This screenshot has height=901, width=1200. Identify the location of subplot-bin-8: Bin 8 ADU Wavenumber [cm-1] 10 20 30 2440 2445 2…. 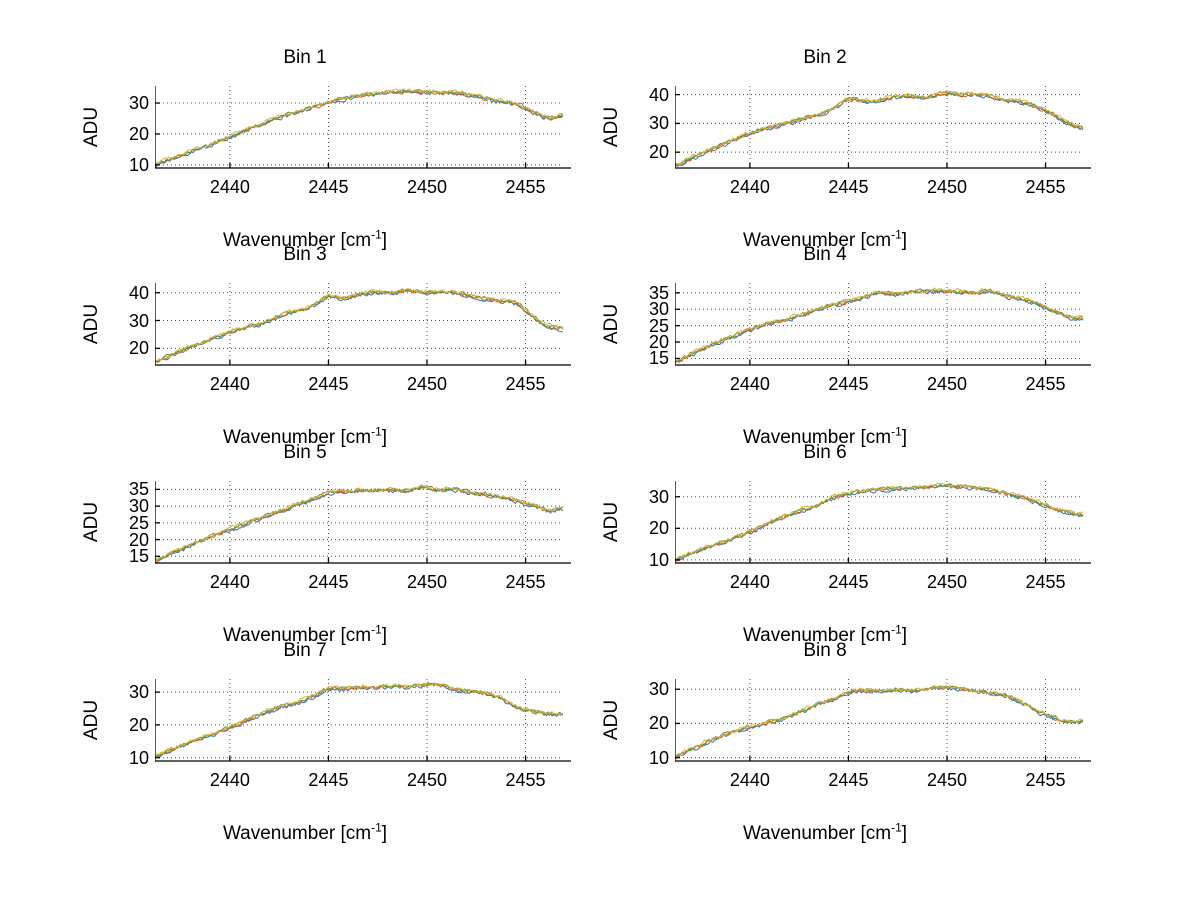
(828, 748).